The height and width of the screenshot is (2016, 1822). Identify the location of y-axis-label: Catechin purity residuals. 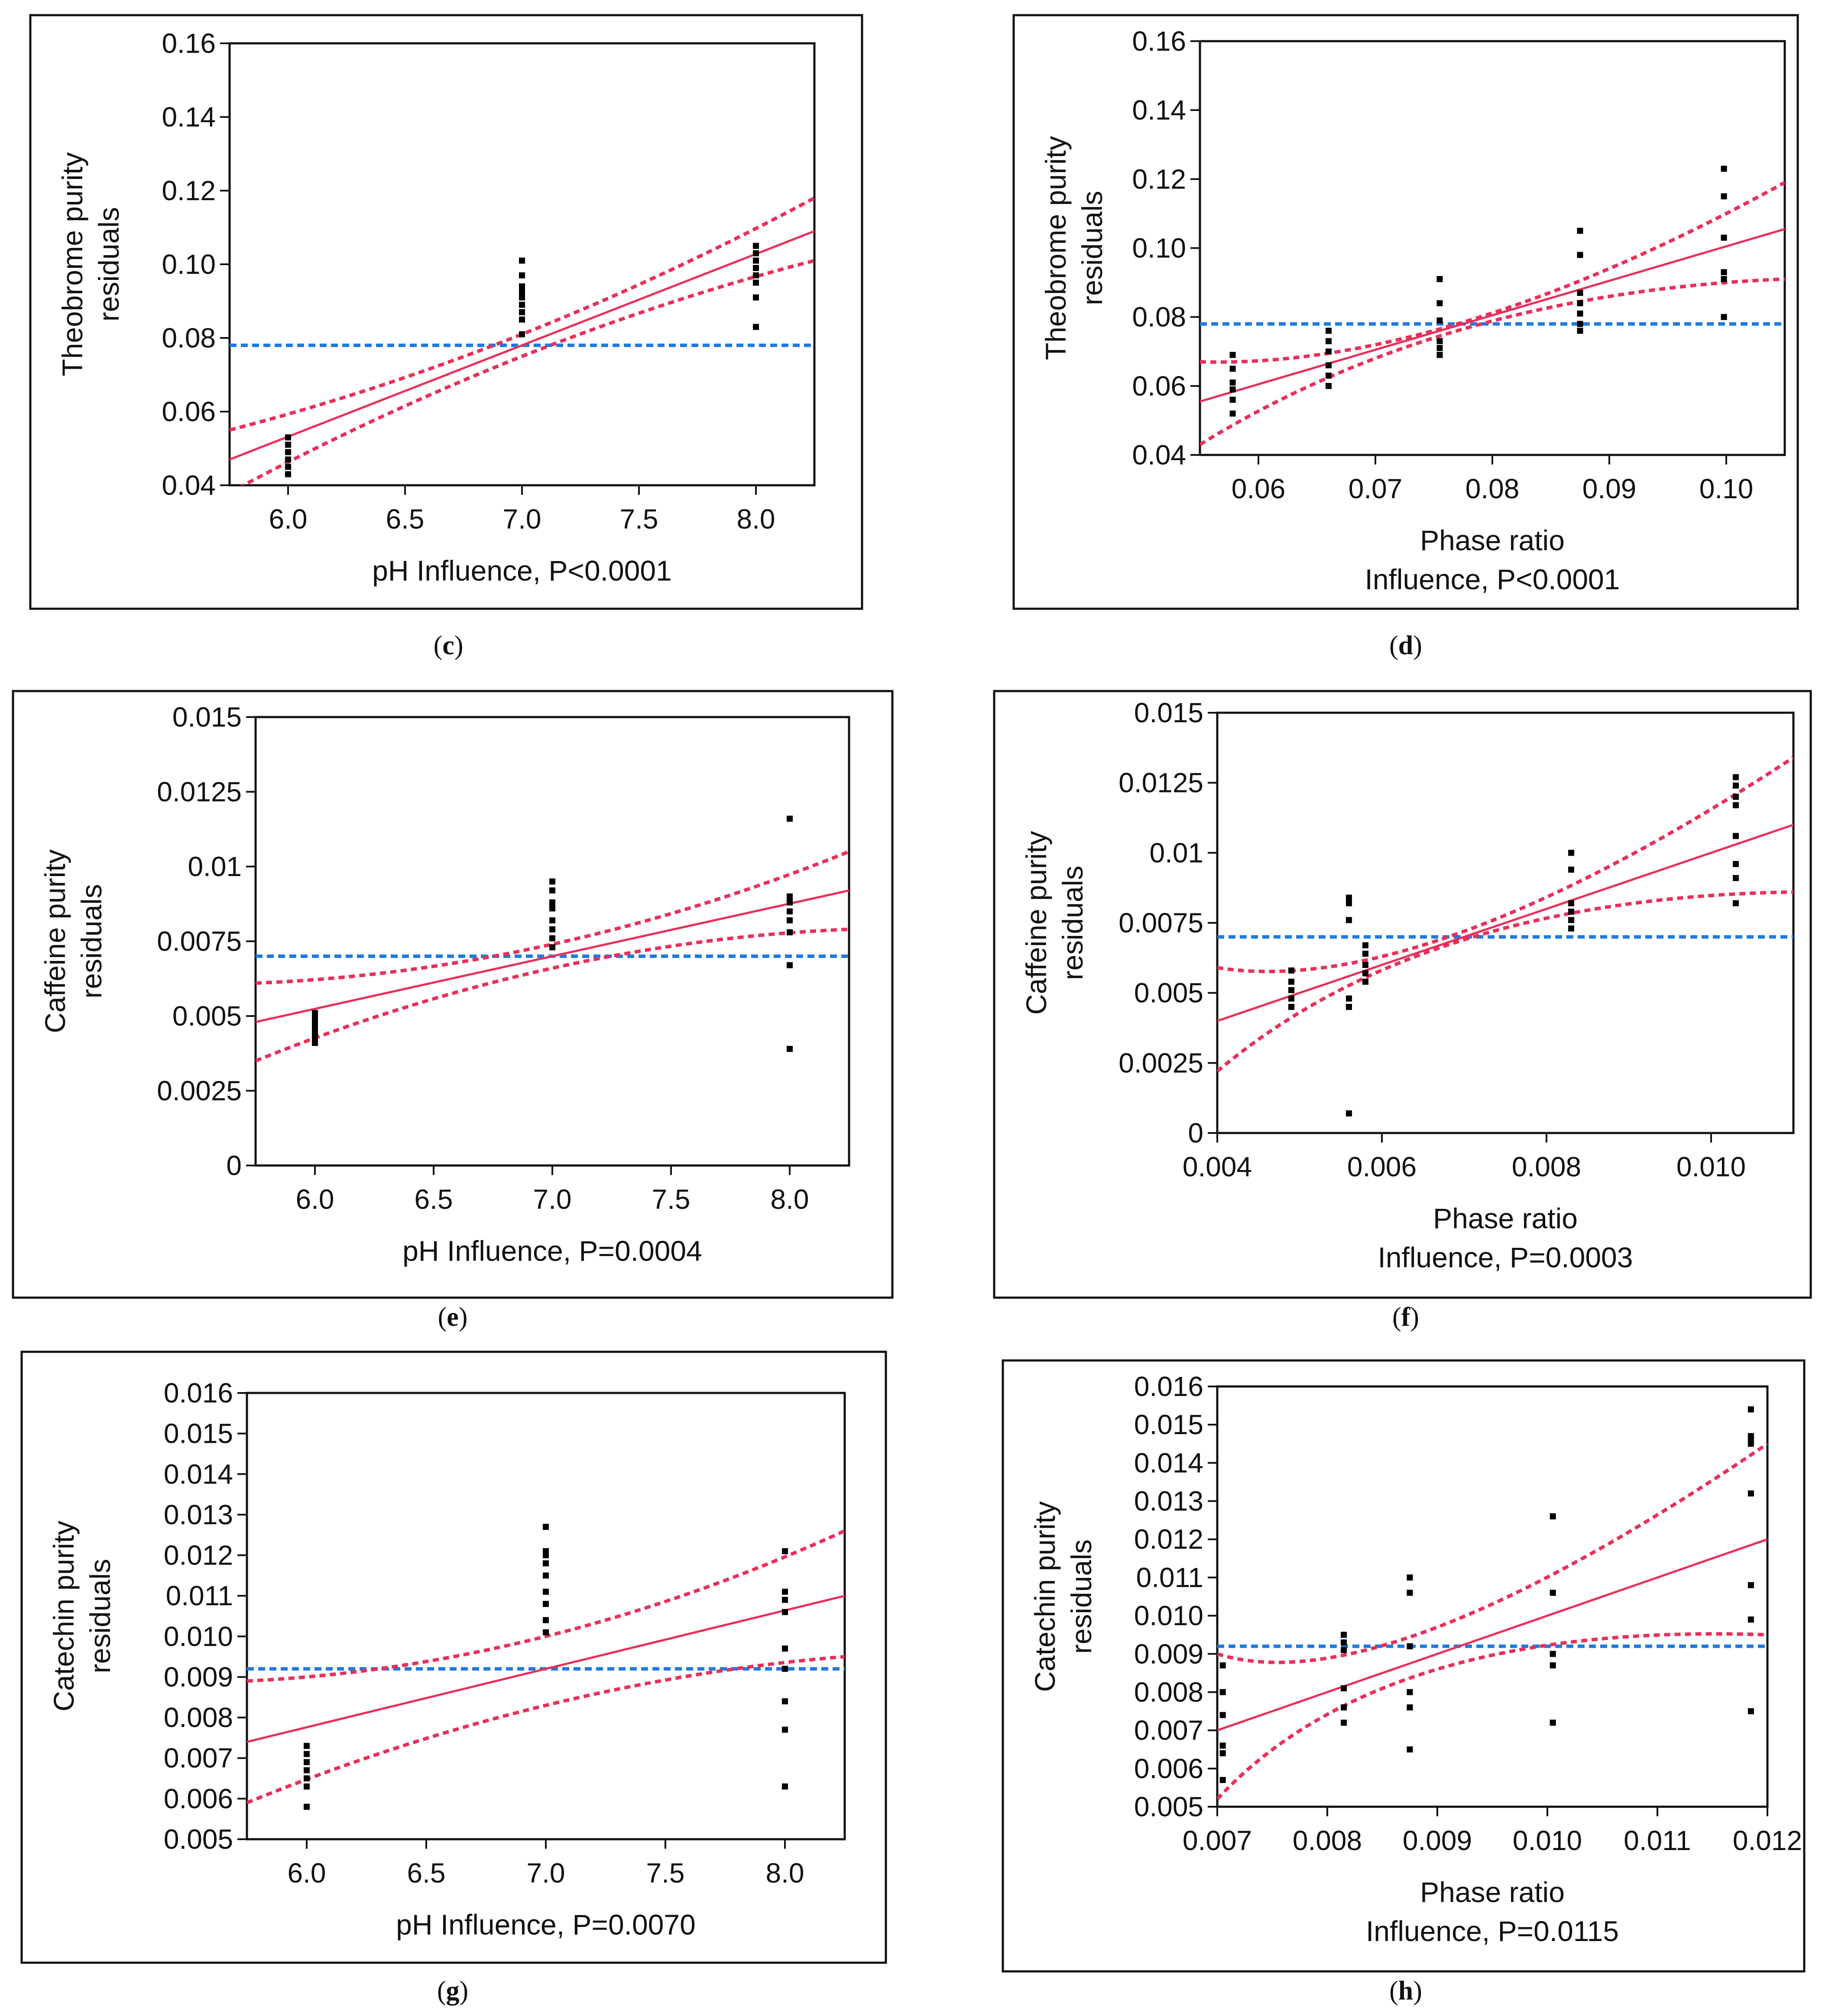
(1063, 1597).